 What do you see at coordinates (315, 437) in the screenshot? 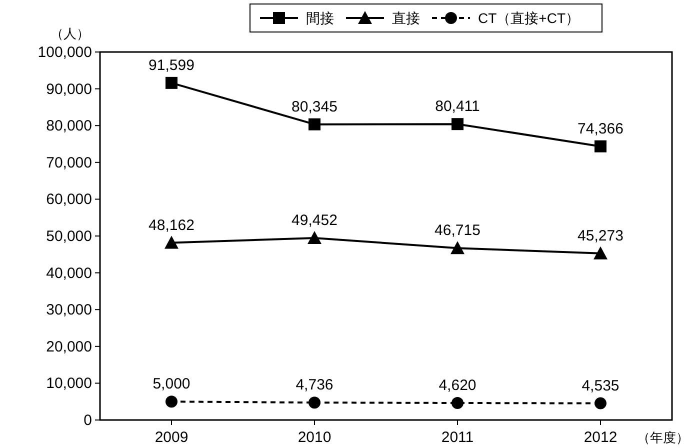
I see `x-tick-label: 2010` at bounding box center [315, 437].